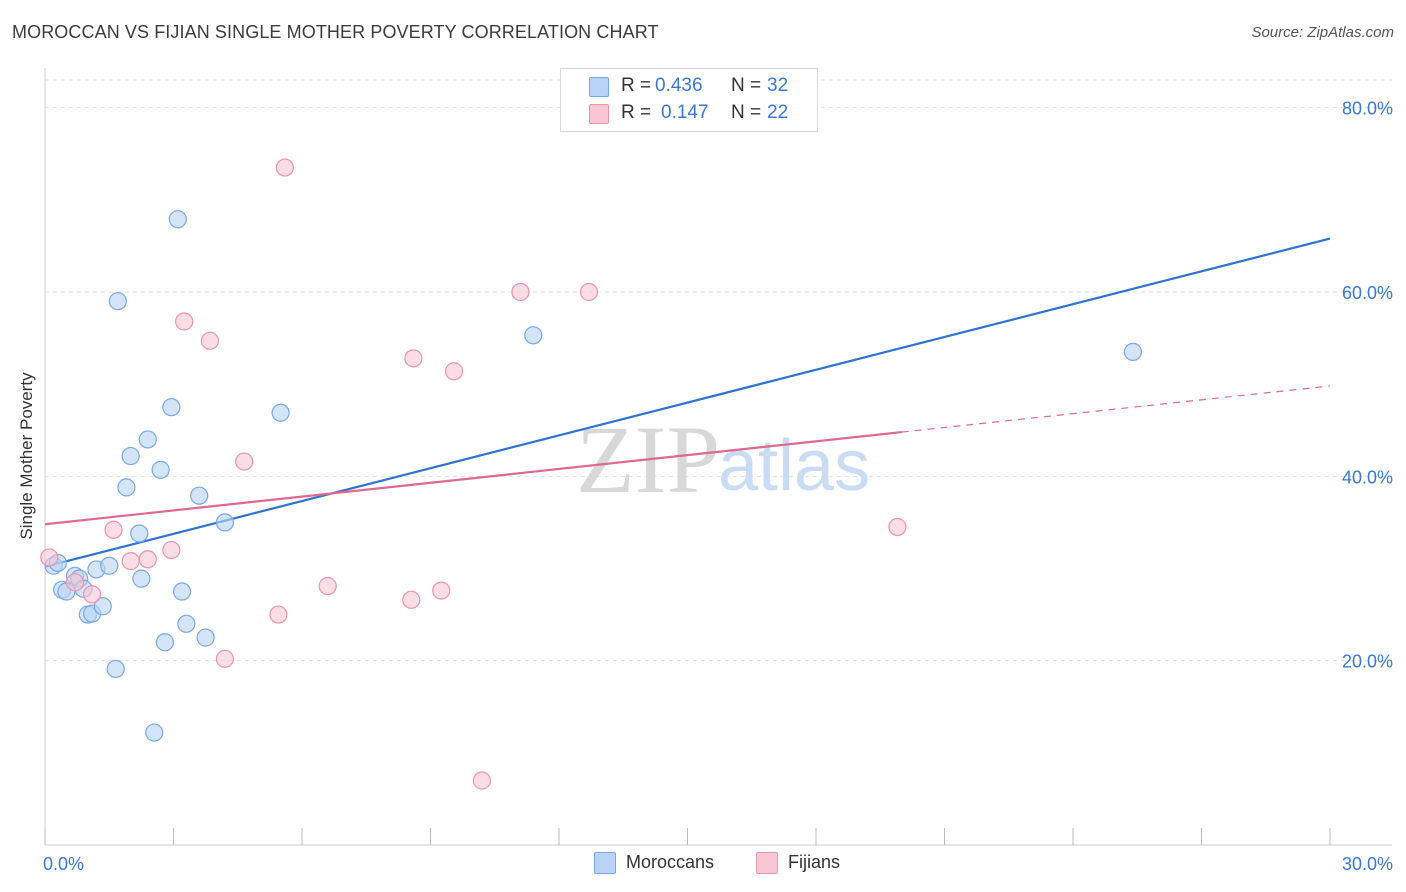 The height and width of the screenshot is (892, 1406). What do you see at coordinates (1116, 409) in the screenshot?
I see `fijian-trend-extension` at bounding box center [1116, 409].